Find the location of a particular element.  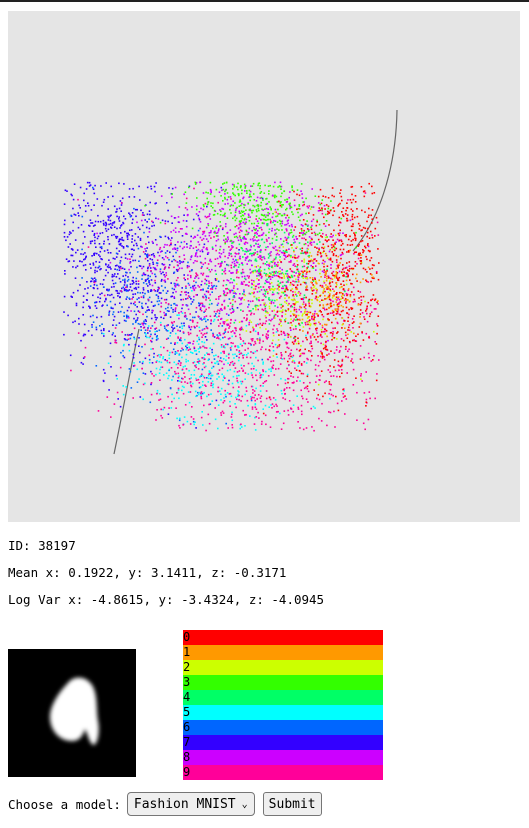

legend-item-label: 2 is located at coordinates (187, 667).